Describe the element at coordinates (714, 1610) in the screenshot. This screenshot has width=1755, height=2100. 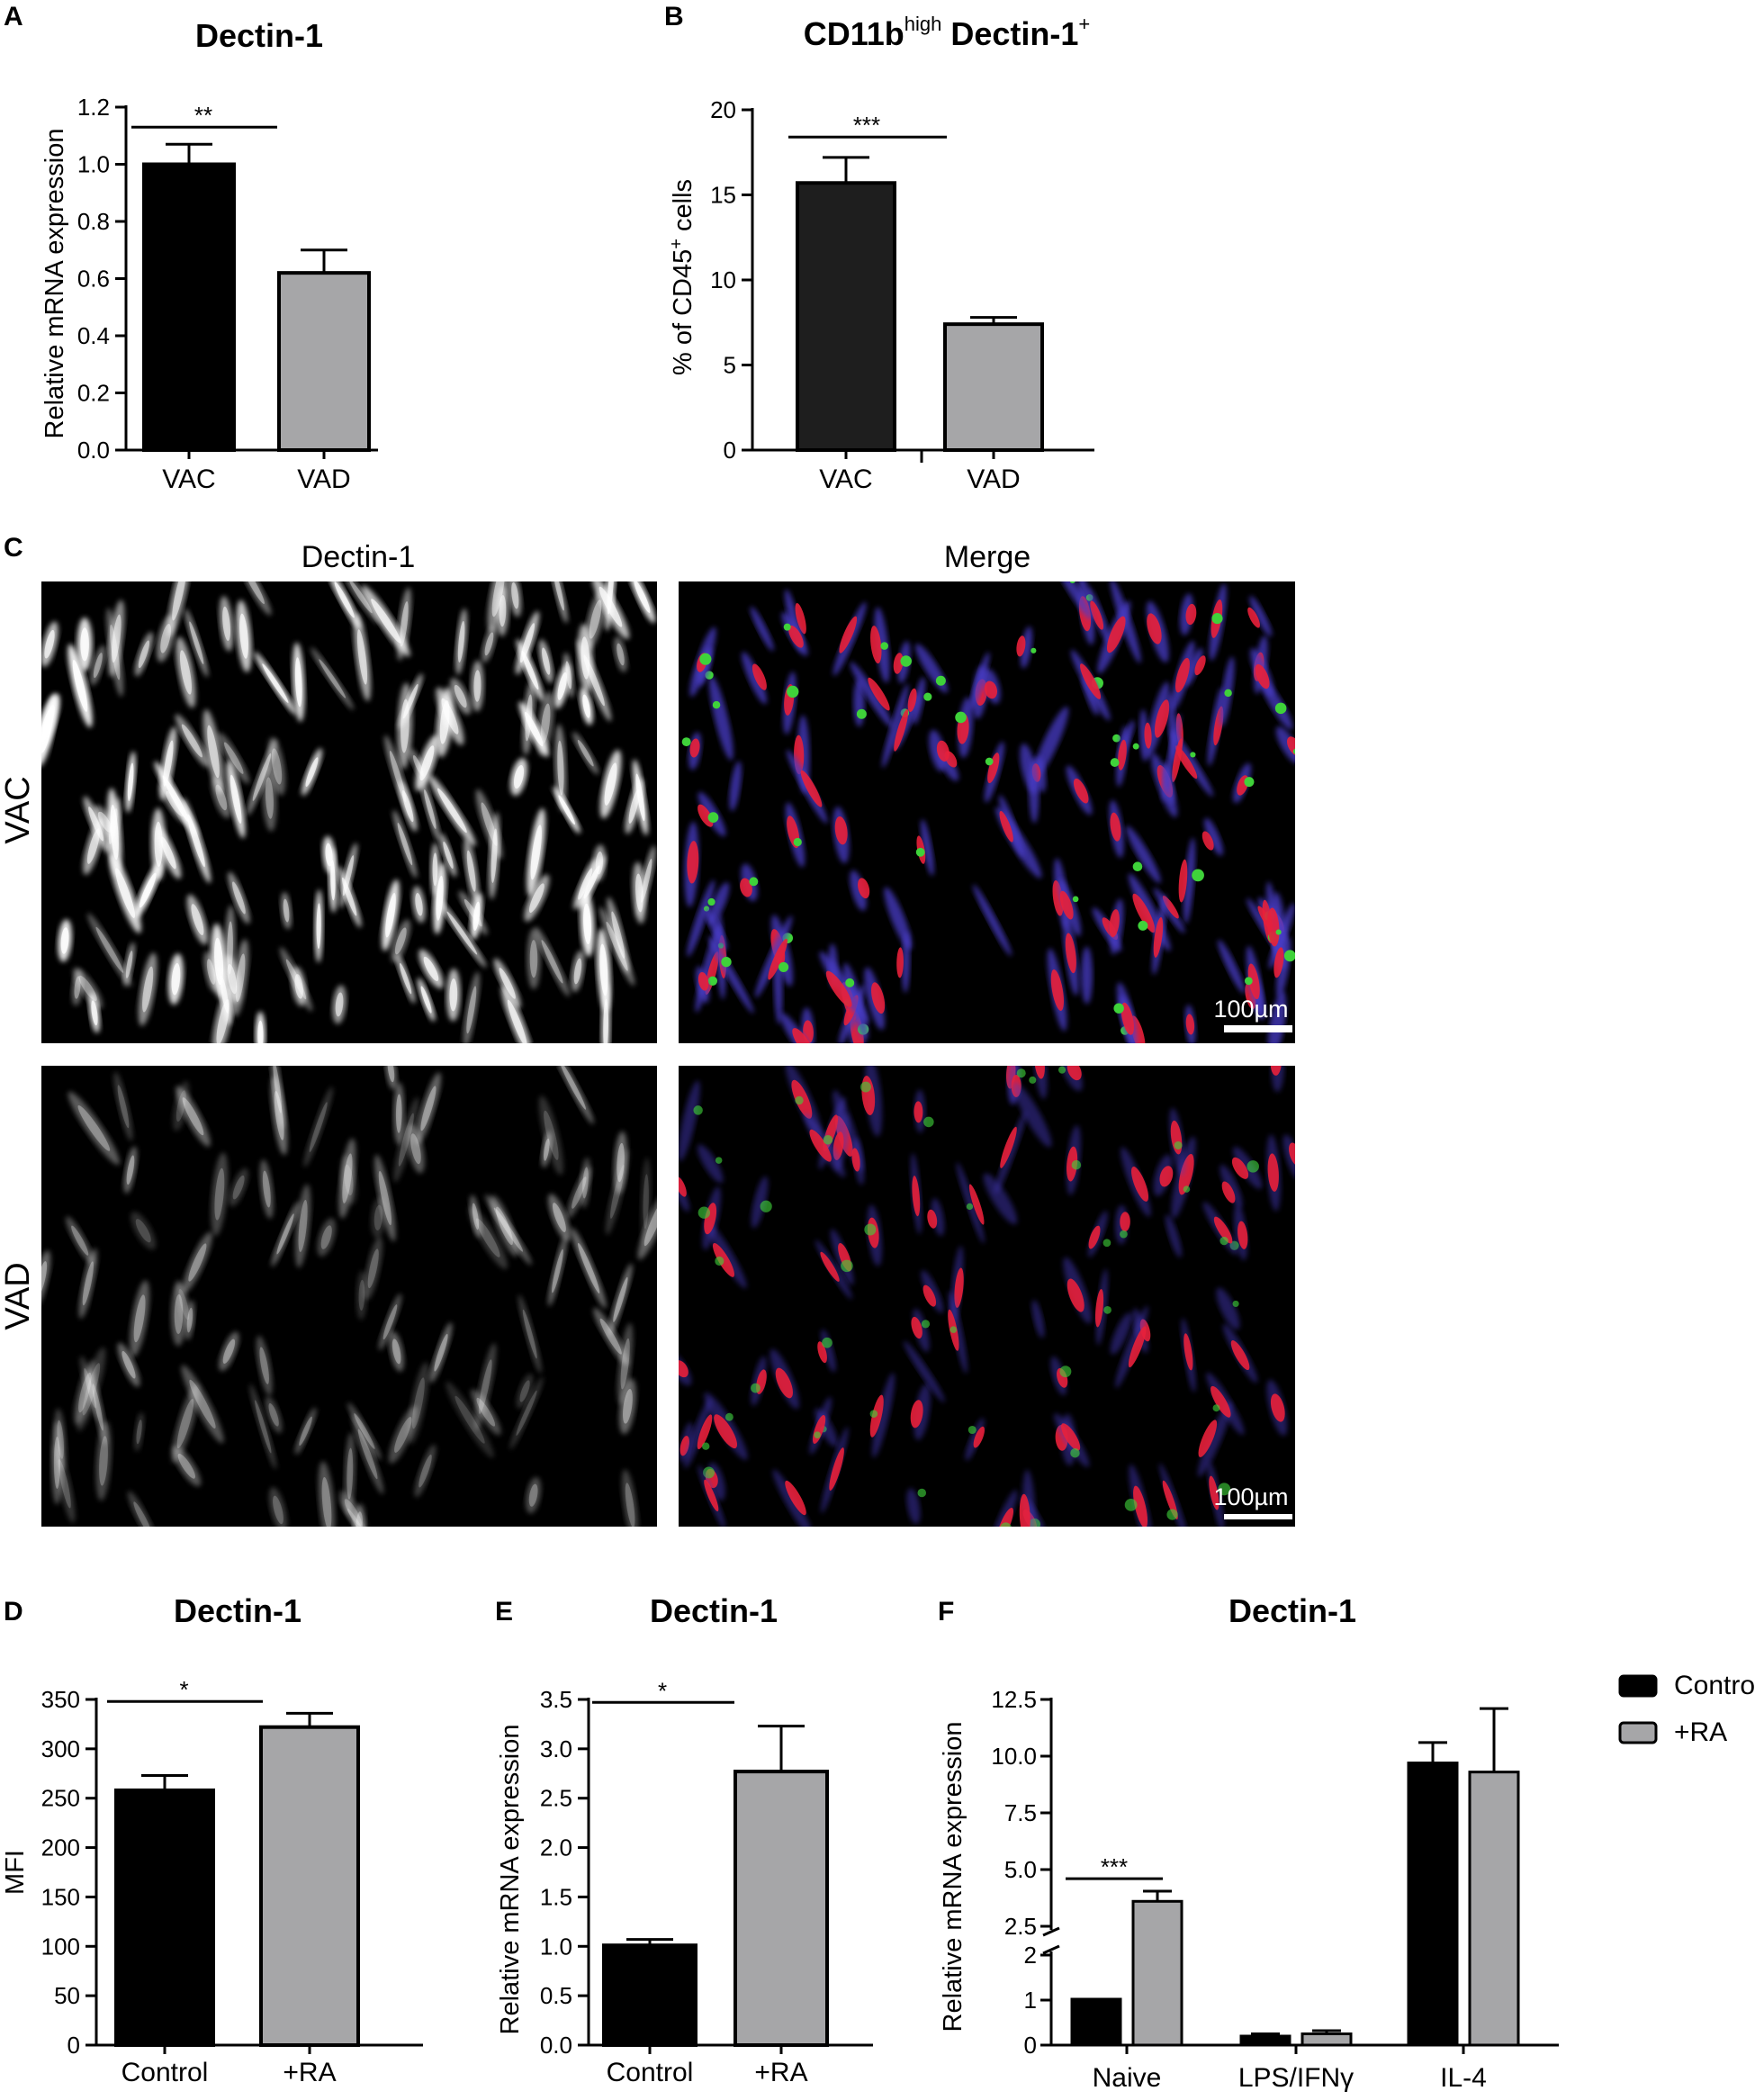
I see `chart-e-title: Dectin-1` at that location.